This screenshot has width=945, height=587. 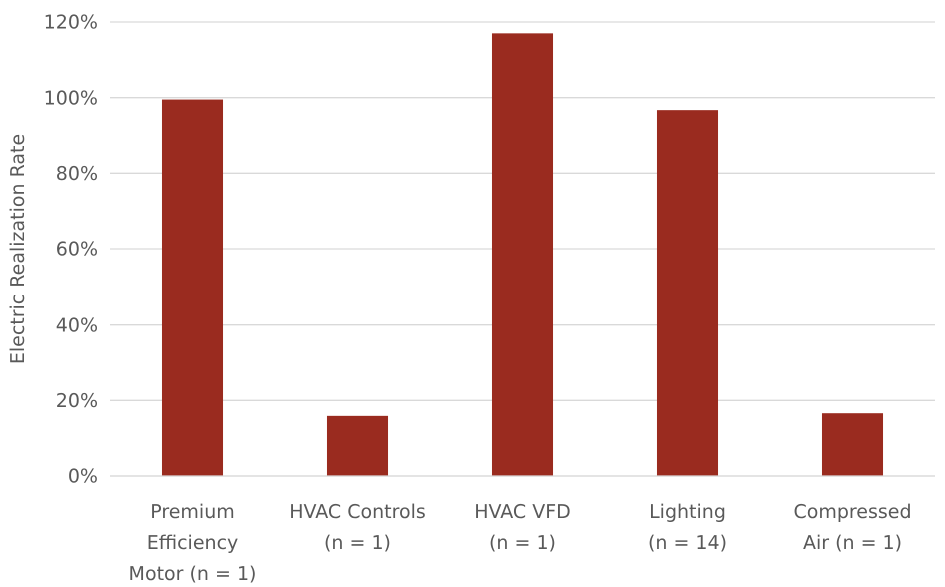 I want to click on x-tick-label: HVAC Controls (n = 1), so click(x=357, y=527).